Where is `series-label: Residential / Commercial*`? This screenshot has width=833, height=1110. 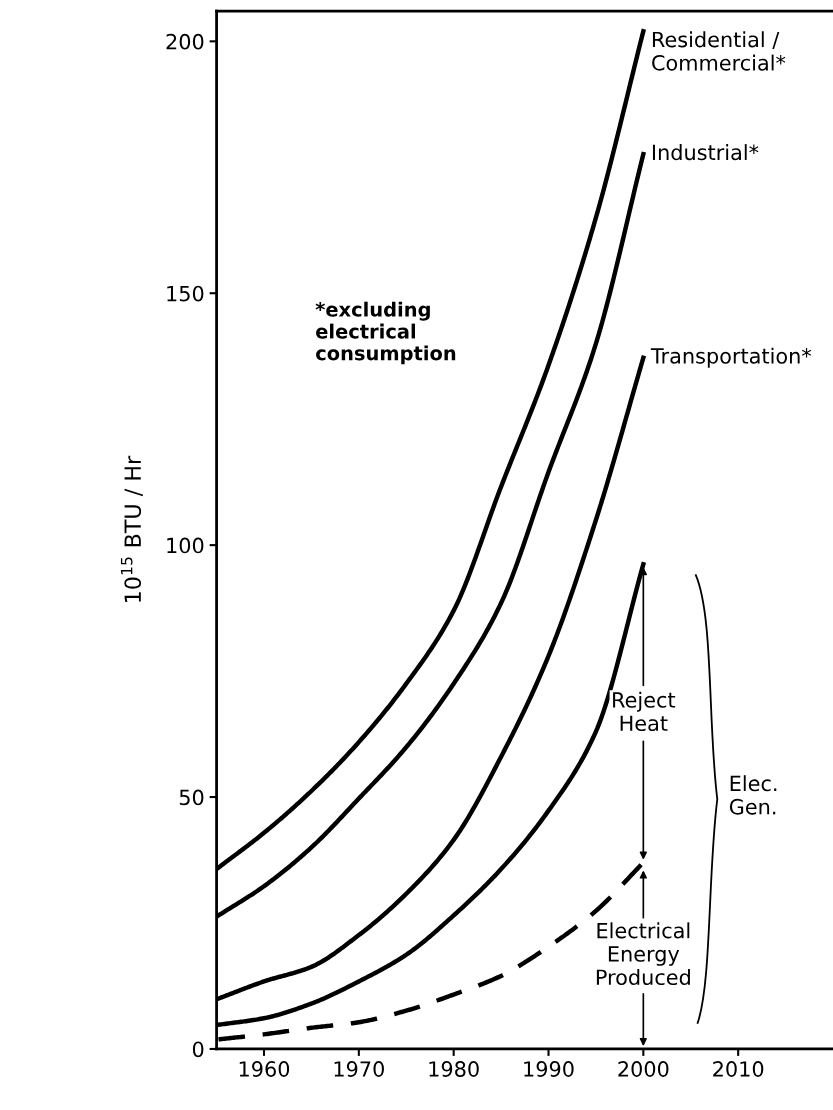 series-label: Residential / Commercial* is located at coordinates (719, 51).